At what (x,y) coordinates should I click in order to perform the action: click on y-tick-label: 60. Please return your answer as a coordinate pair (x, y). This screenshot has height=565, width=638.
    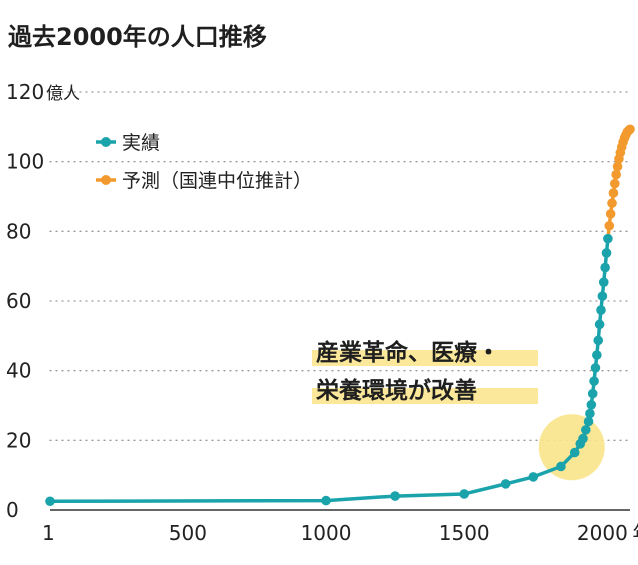
    Looking at the image, I should click on (18, 301).